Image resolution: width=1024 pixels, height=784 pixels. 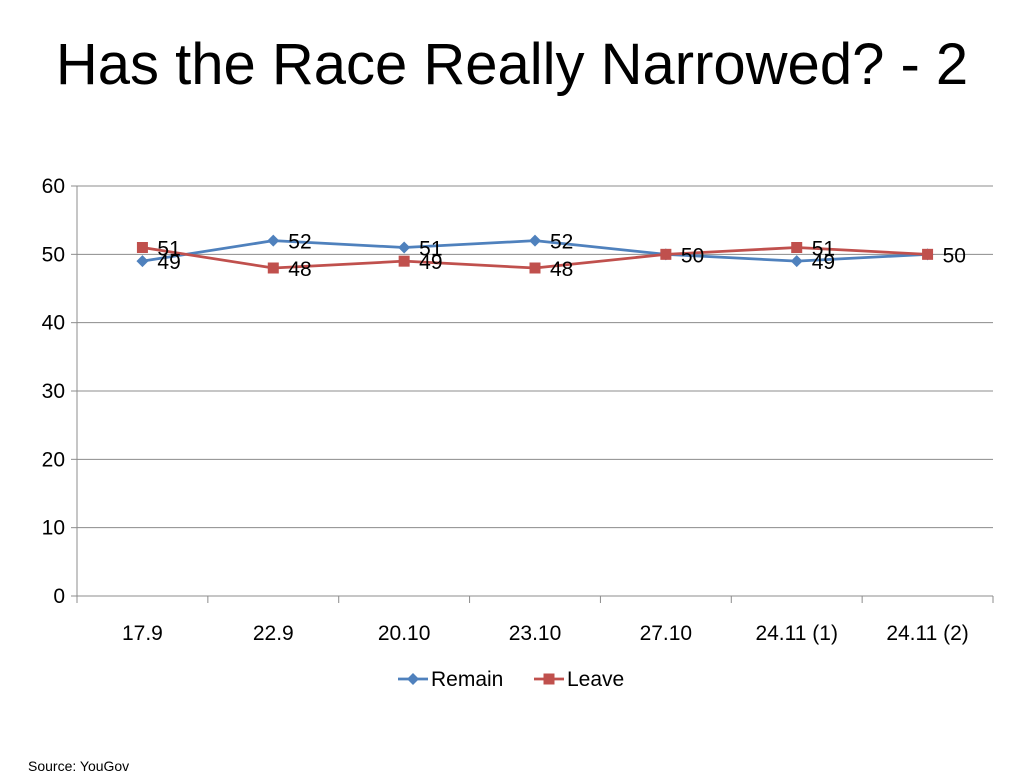 What do you see at coordinates (404, 633) in the screenshot?
I see `x-tick-label: 20.10` at bounding box center [404, 633].